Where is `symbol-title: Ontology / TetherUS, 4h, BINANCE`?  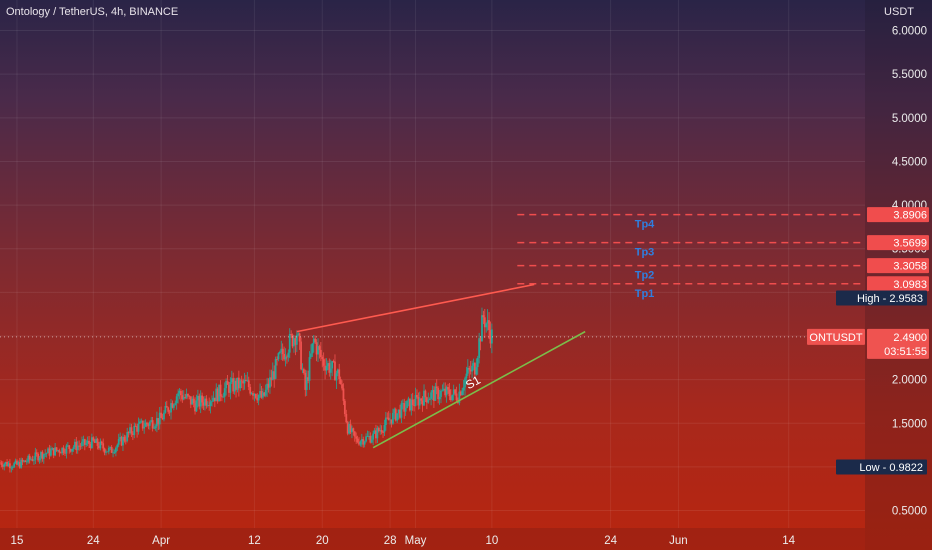 symbol-title: Ontology / TetherUS, 4h, BINANCE is located at coordinates (92, 12).